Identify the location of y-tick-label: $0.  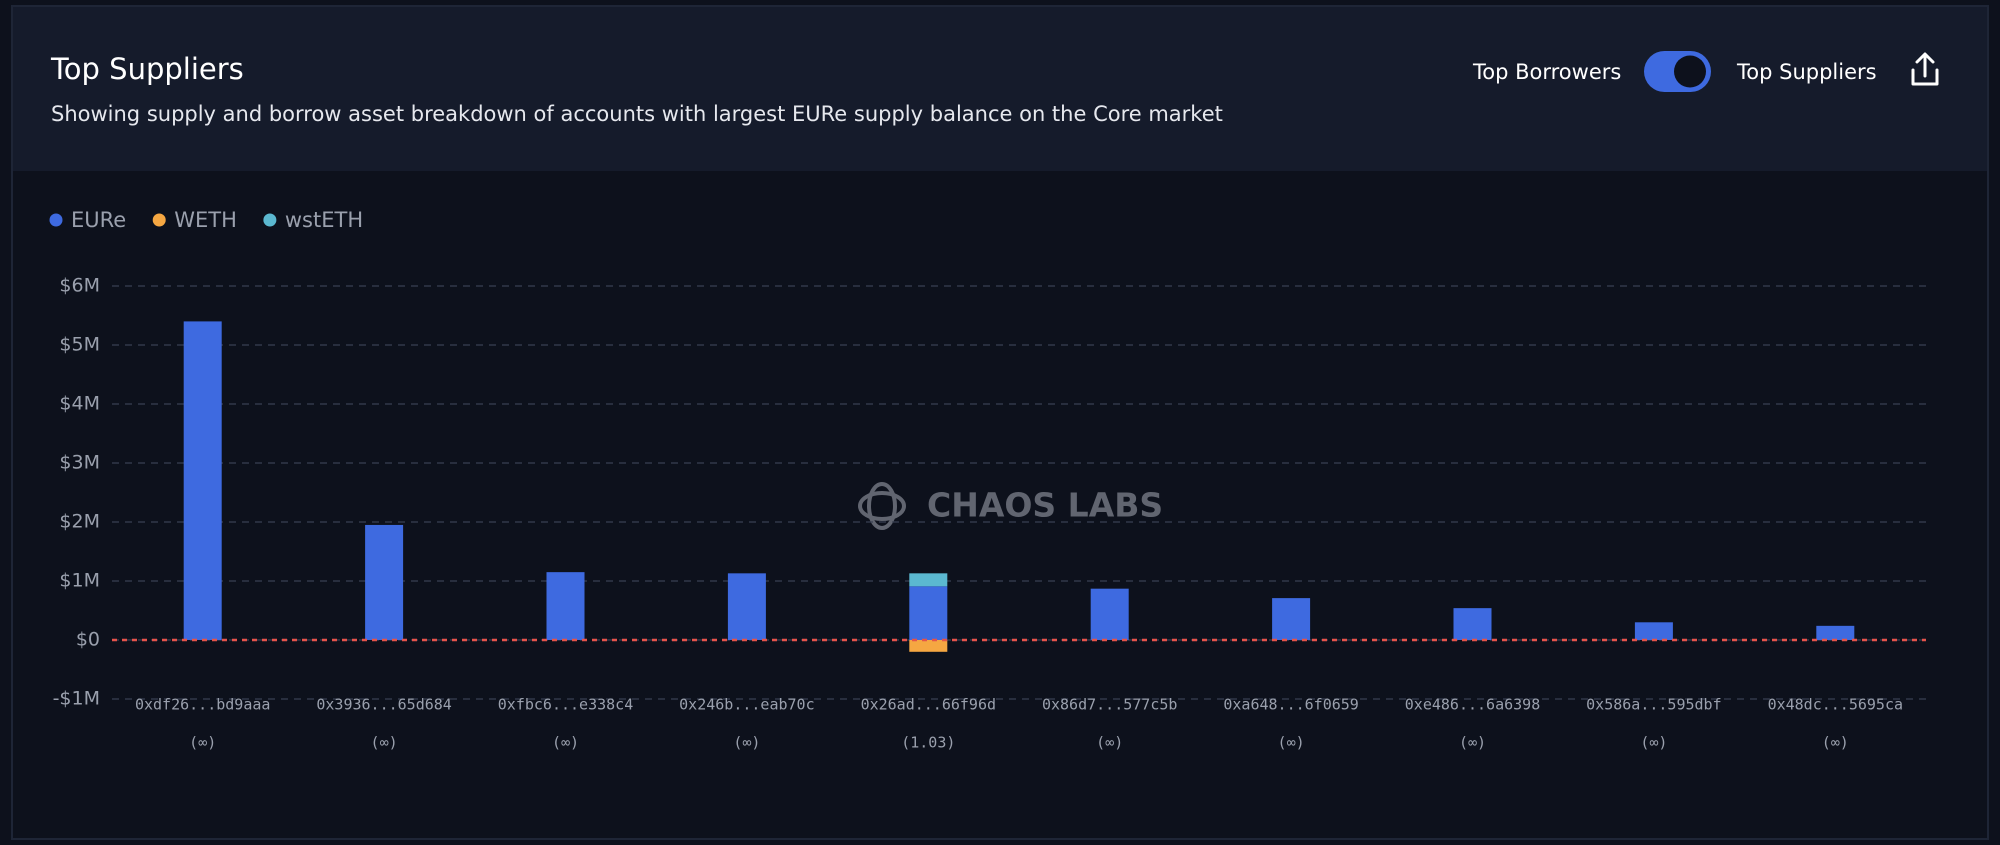
(88, 640).